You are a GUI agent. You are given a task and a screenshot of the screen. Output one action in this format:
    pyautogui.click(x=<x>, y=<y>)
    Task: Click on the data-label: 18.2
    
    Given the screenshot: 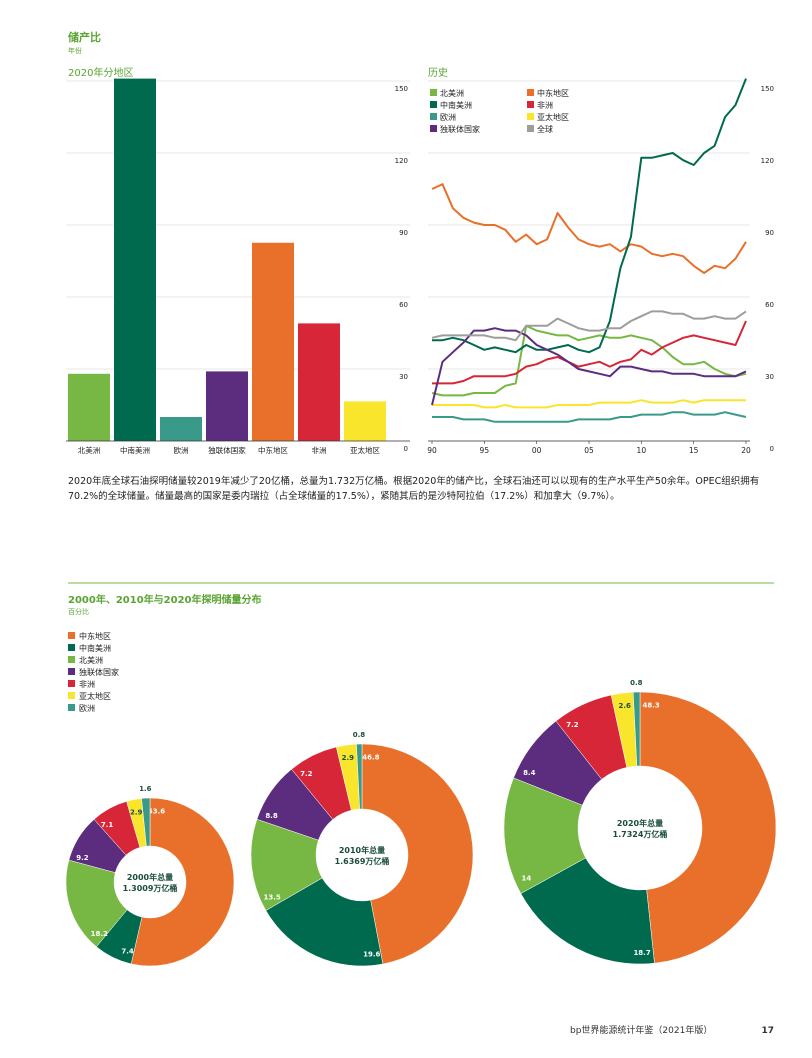 What is the action you would take?
    pyautogui.click(x=99, y=934)
    